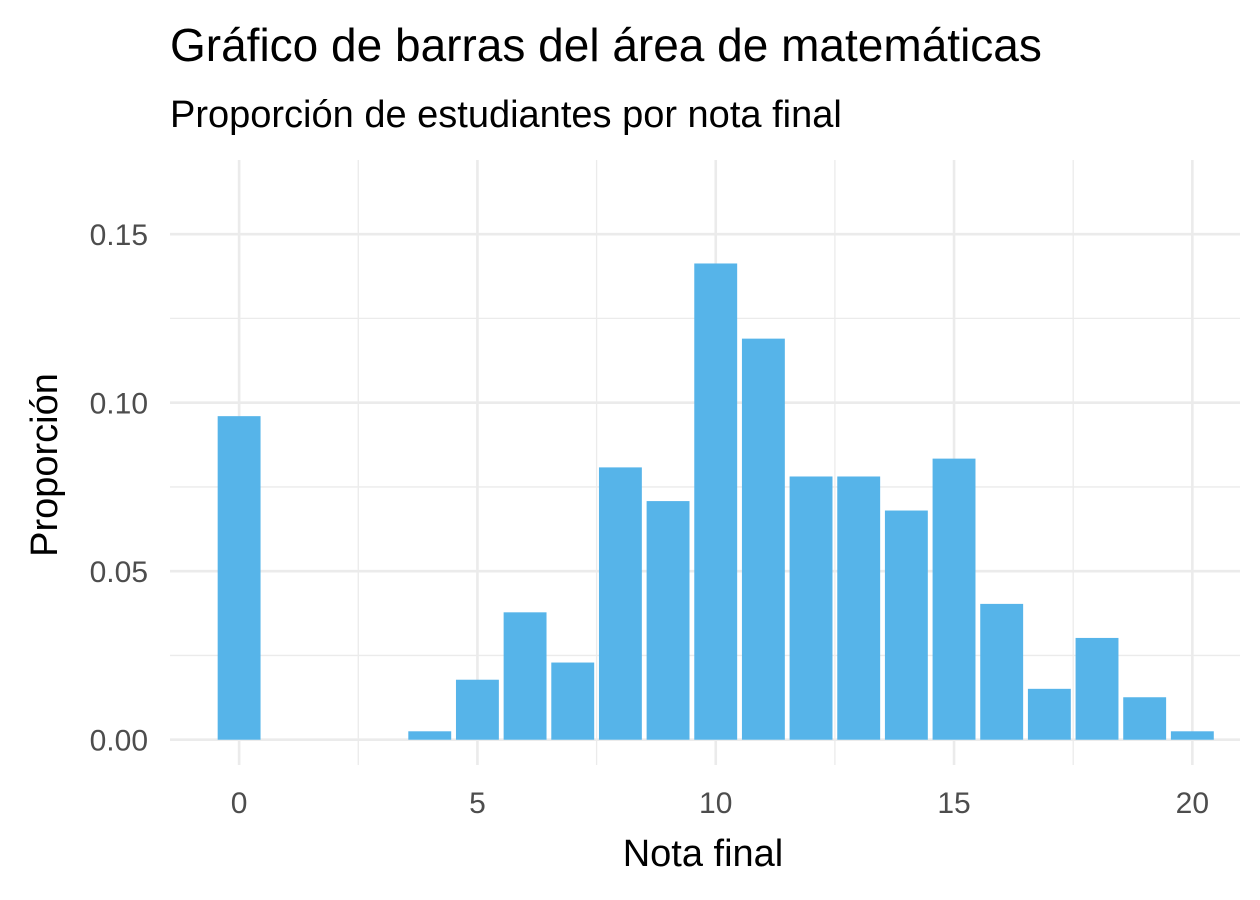 This screenshot has width=1260, height=900. Describe the element at coordinates (119, 235) in the screenshot. I see `y-tick-label: 0.15` at that location.